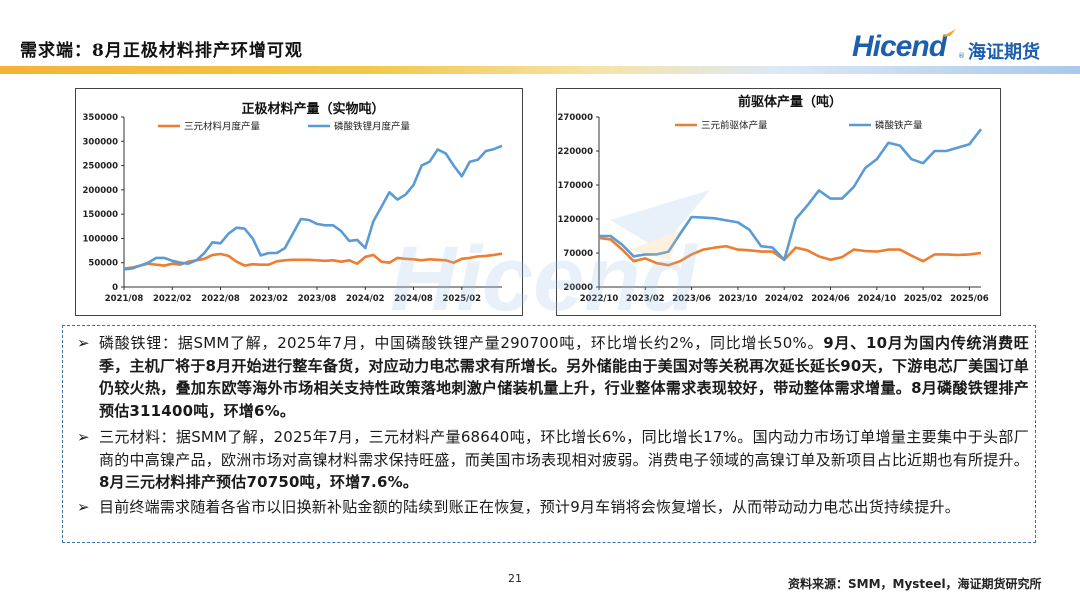  Describe the element at coordinates (877, 299) in the screenshot. I see `x-tick-label: 2024/10` at that location.